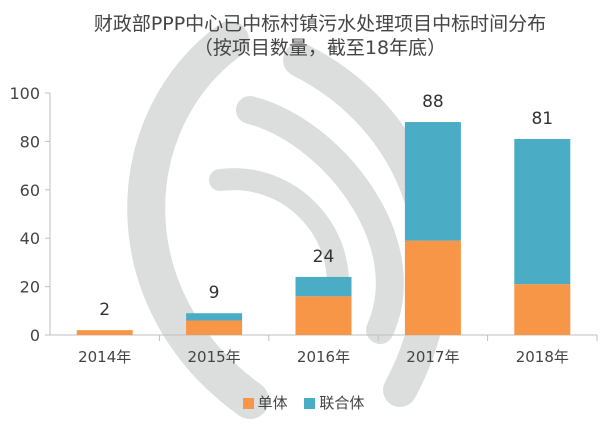 The image size is (607, 432). Describe the element at coordinates (432, 357) in the screenshot. I see `x-tick-label: 2017年` at that location.